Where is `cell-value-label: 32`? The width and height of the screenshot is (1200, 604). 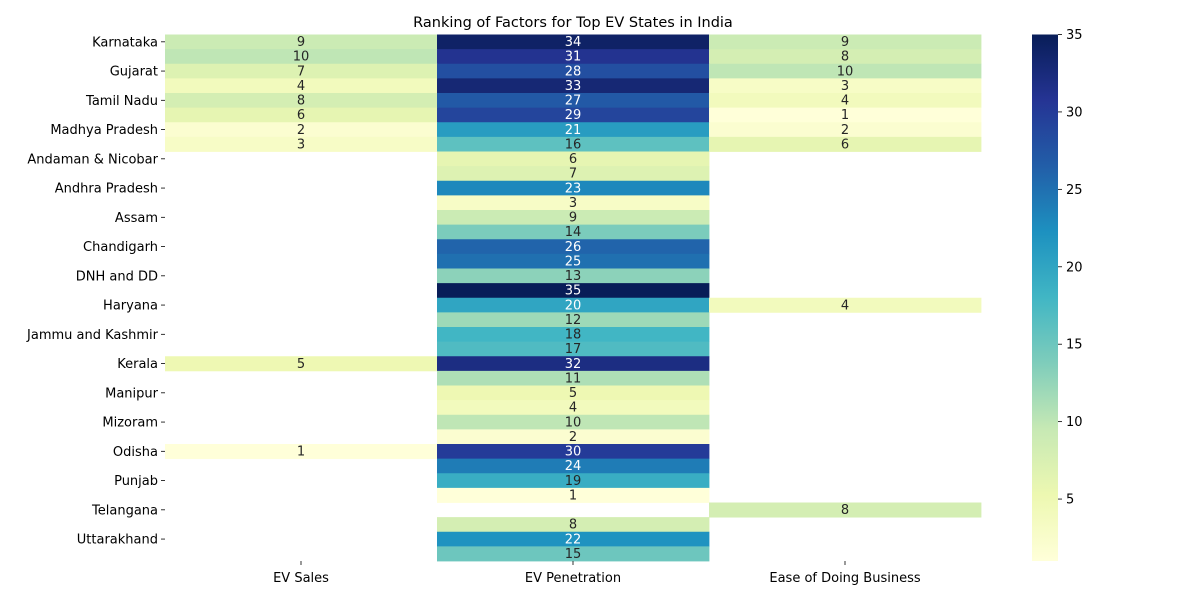 cell-value-label: 32 is located at coordinates (573, 364).